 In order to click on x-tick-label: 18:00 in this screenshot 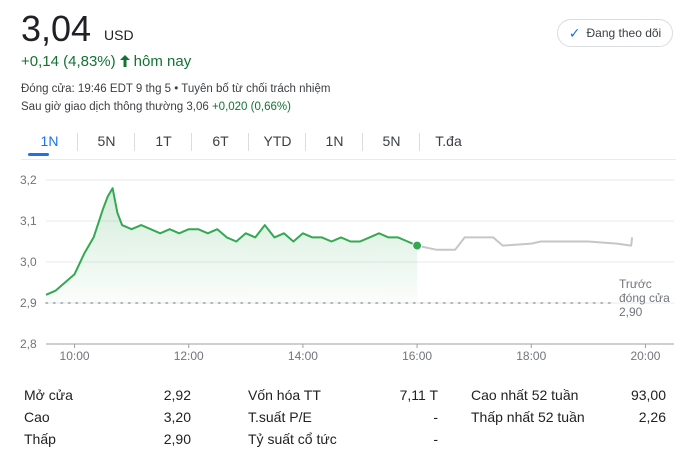, I will do `click(531, 356)`.